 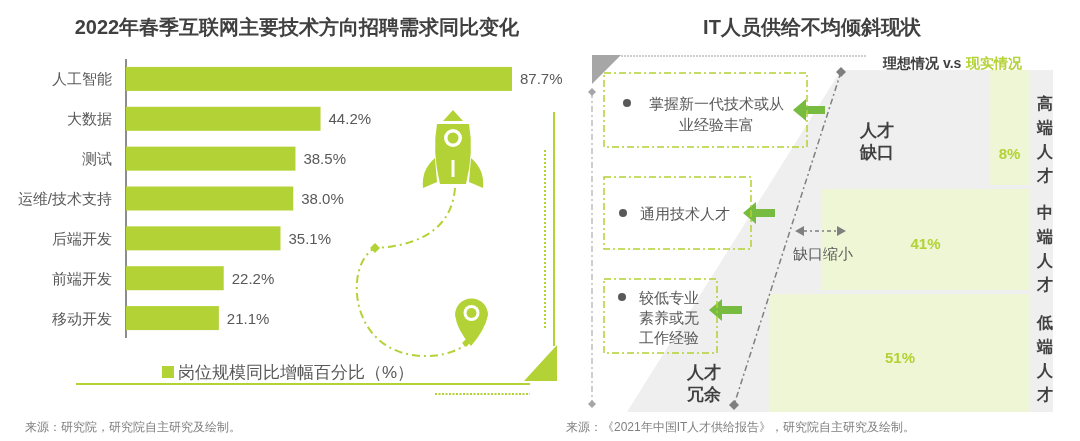 What do you see at coordinates (823, 253) in the screenshot?
I see `text: 缺口缩小` at bounding box center [823, 253].